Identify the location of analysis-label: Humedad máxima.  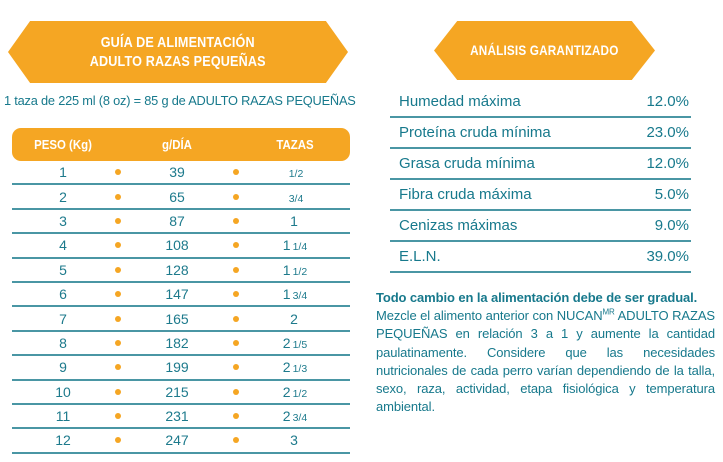
(460, 101).